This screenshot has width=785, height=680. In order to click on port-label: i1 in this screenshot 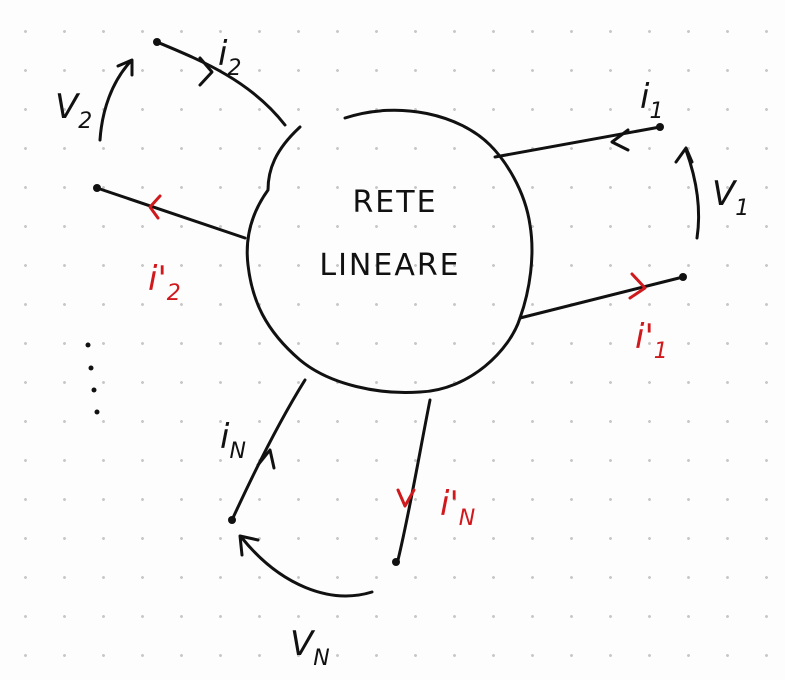, I will do `click(651, 100)`.